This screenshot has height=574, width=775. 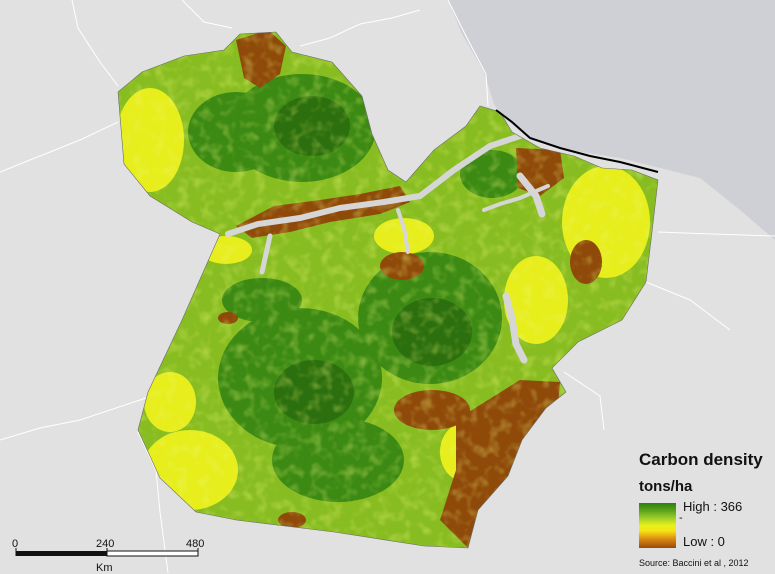 I want to click on scale-tick-0: 0, so click(x=15, y=544).